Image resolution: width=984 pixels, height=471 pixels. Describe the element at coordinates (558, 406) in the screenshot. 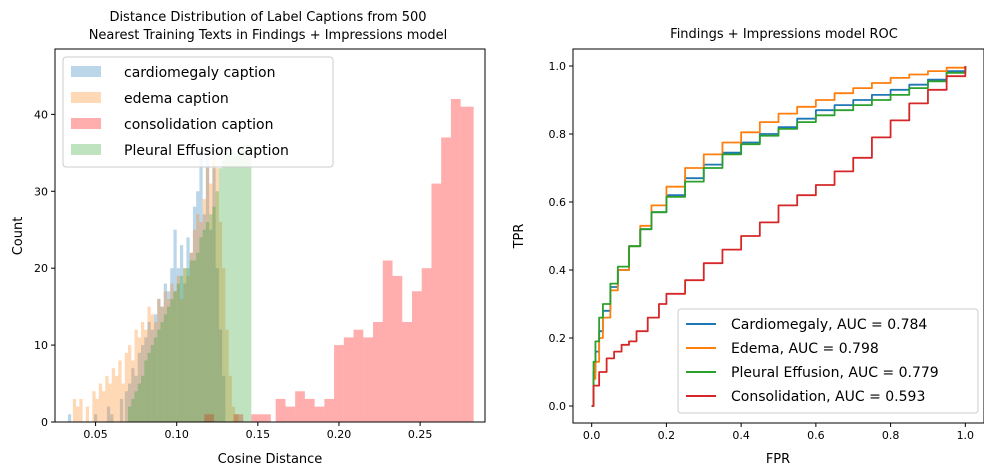

I see `roc-y-tick-label-0: 0.0` at that location.